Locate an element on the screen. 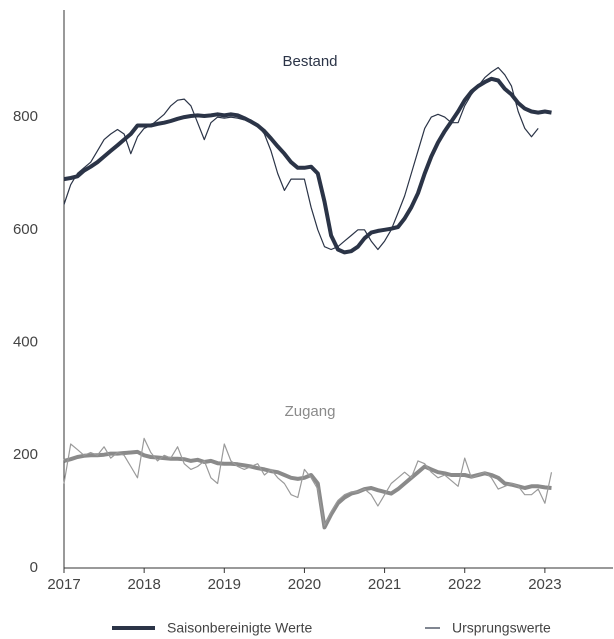  x-tick-label: 2021 is located at coordinates (384, 584).